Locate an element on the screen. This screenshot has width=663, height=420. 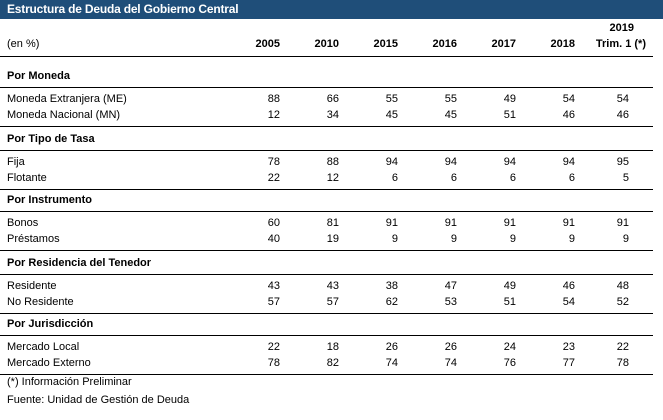
table-cell: 19 is located at coordinates (332, 239).